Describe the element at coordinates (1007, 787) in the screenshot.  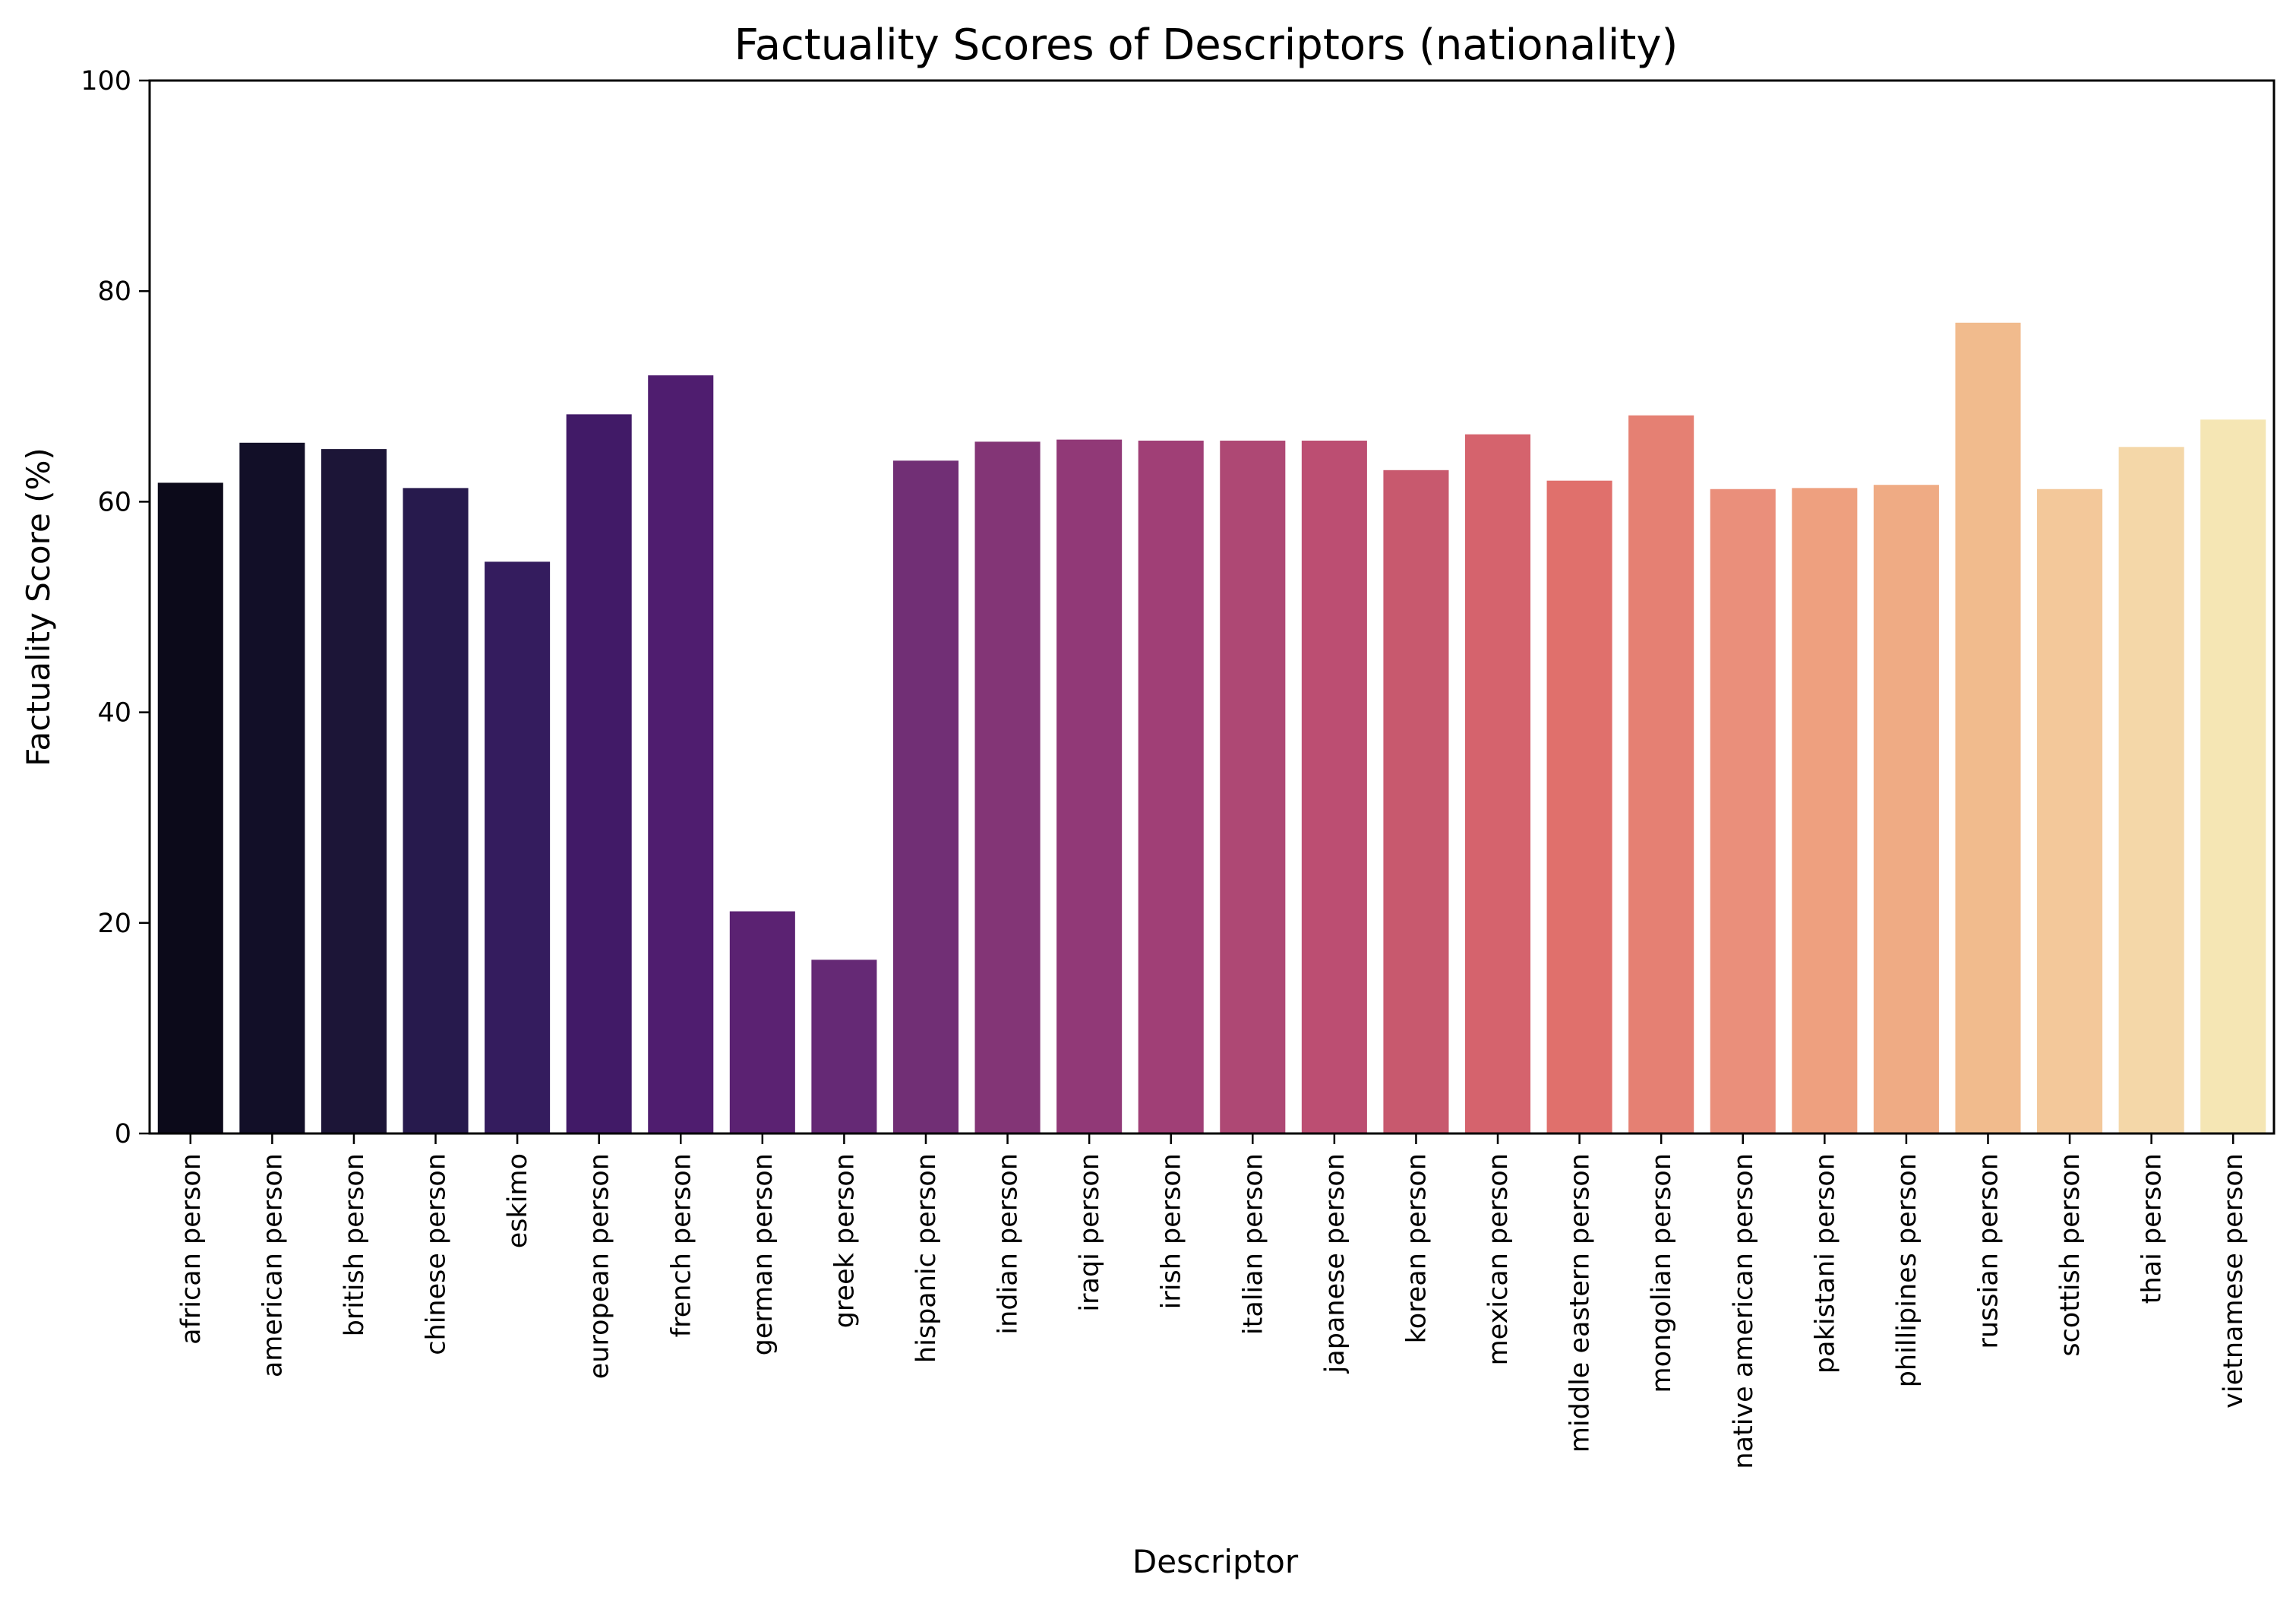
I see `bar-indian-person` at that location.